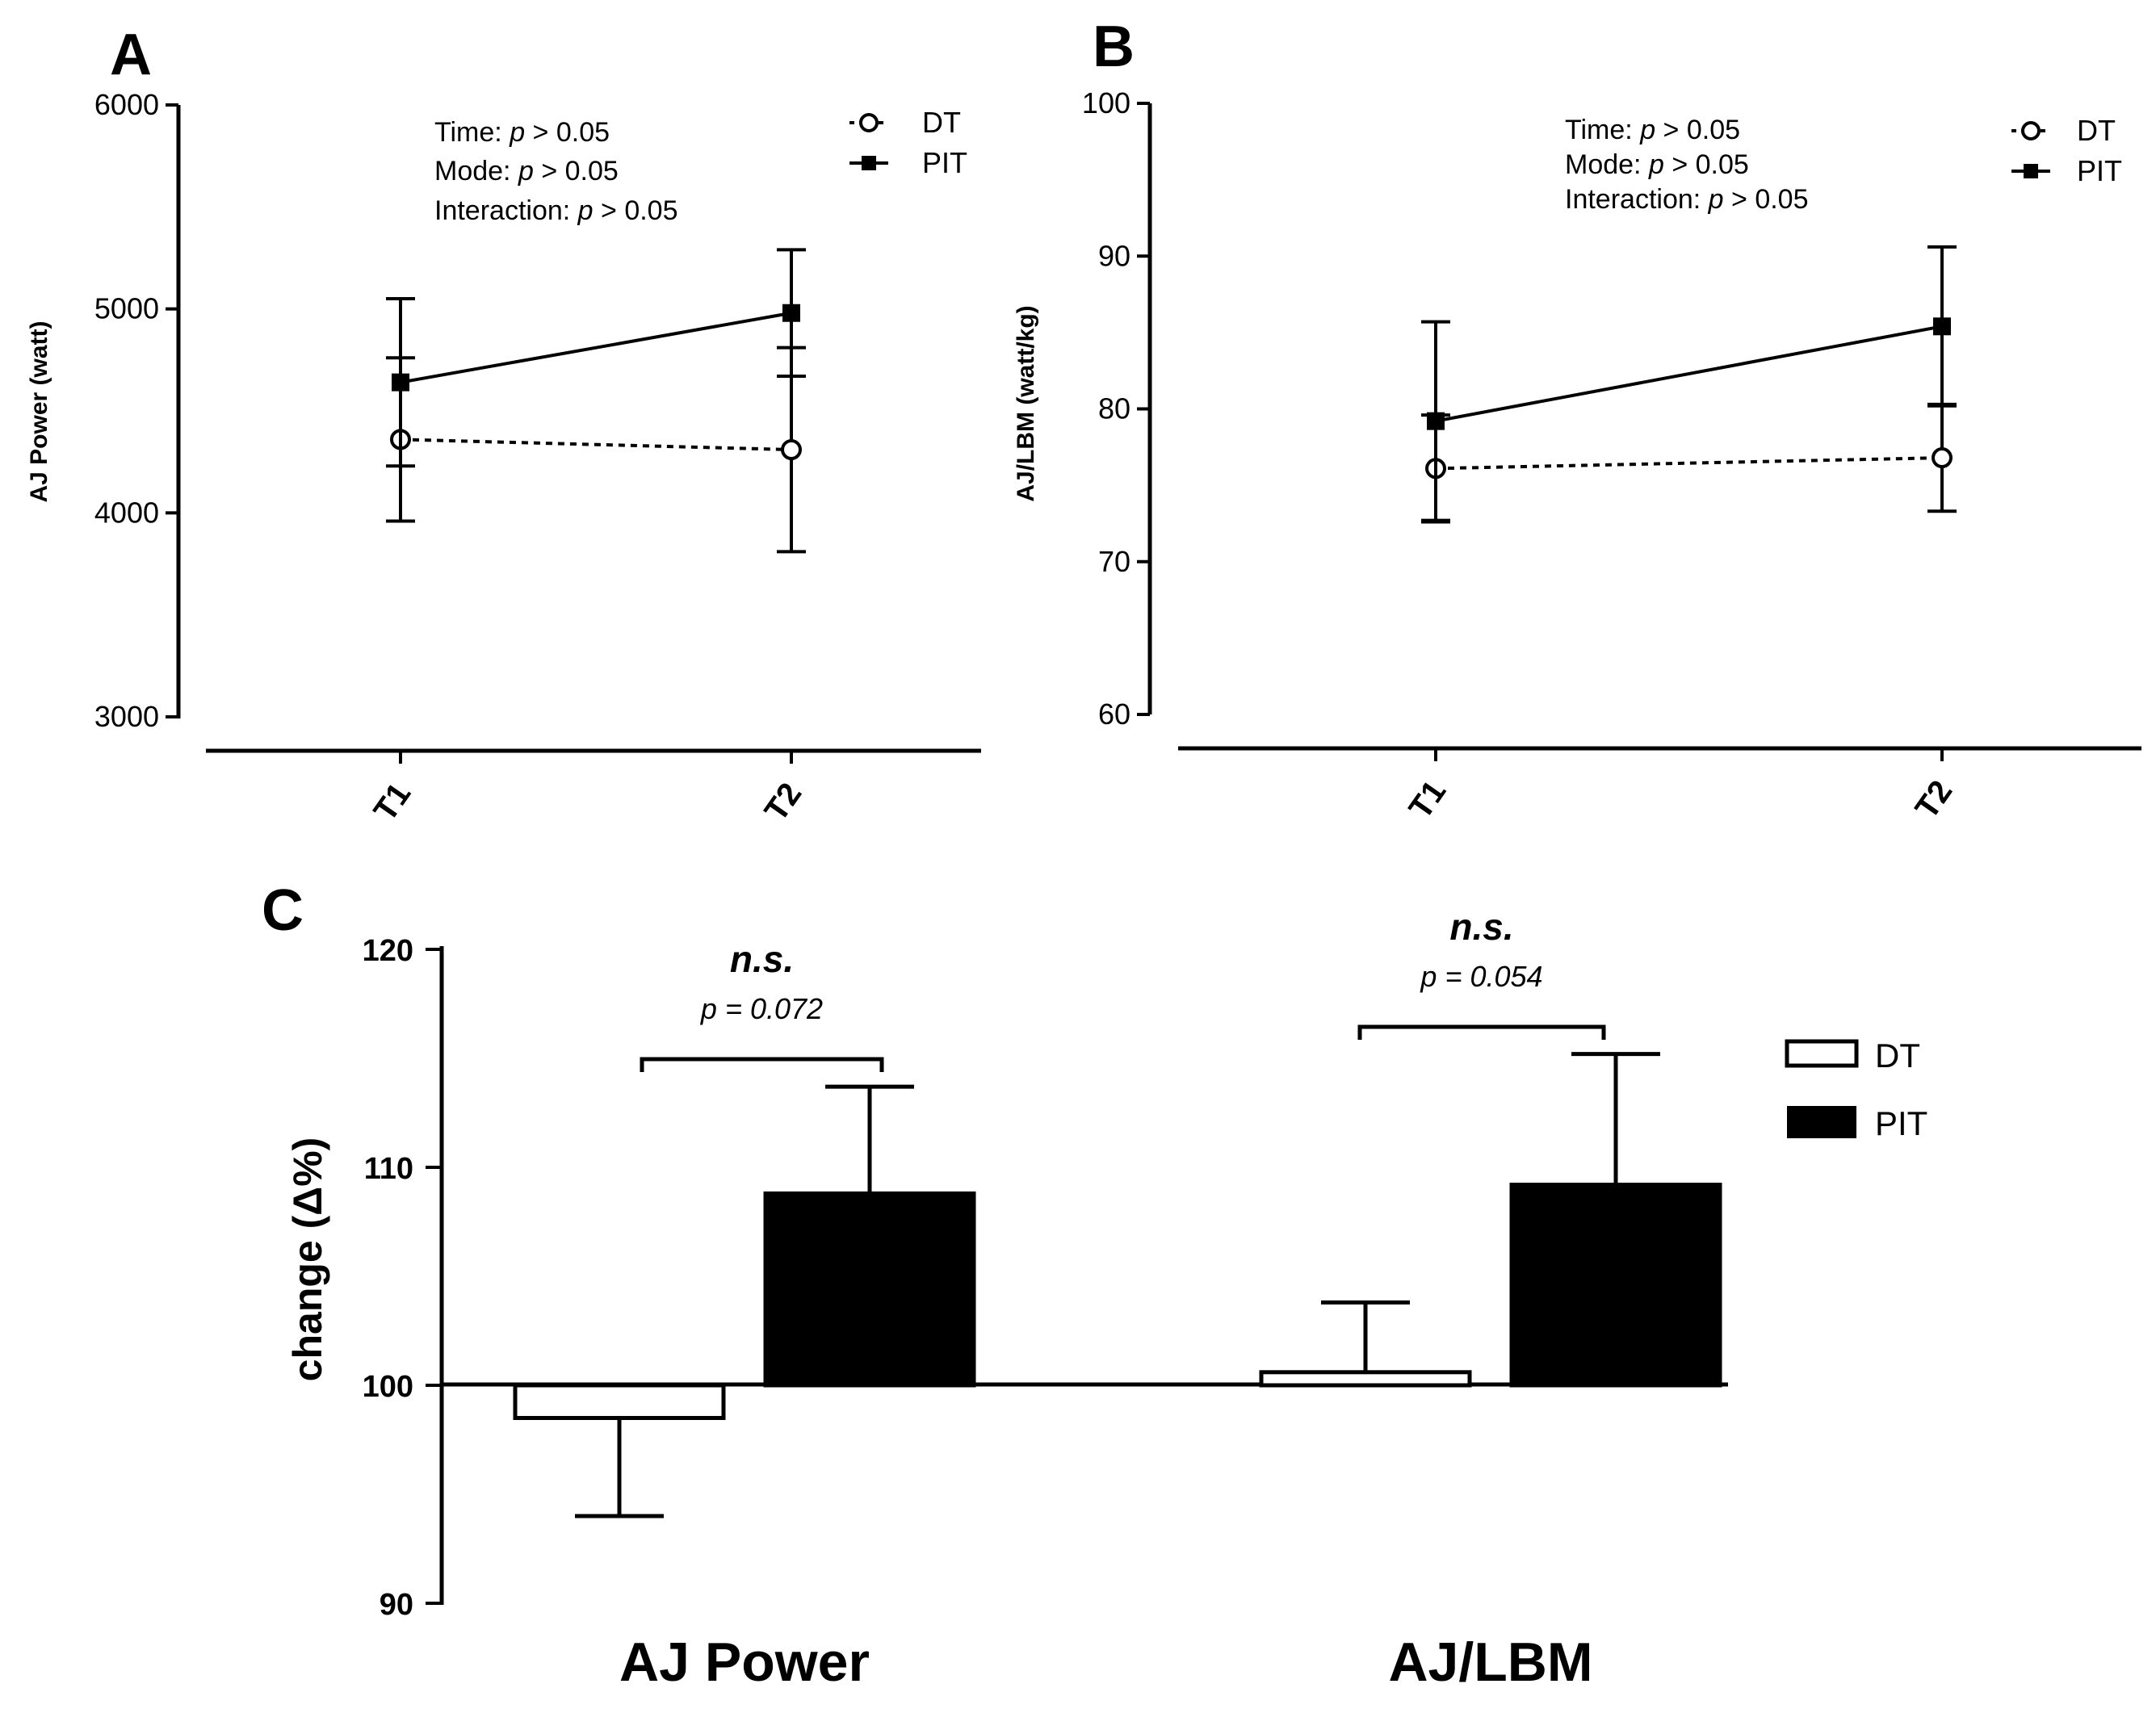  I want to click on y-tick-label: 120, so click(388, 951).